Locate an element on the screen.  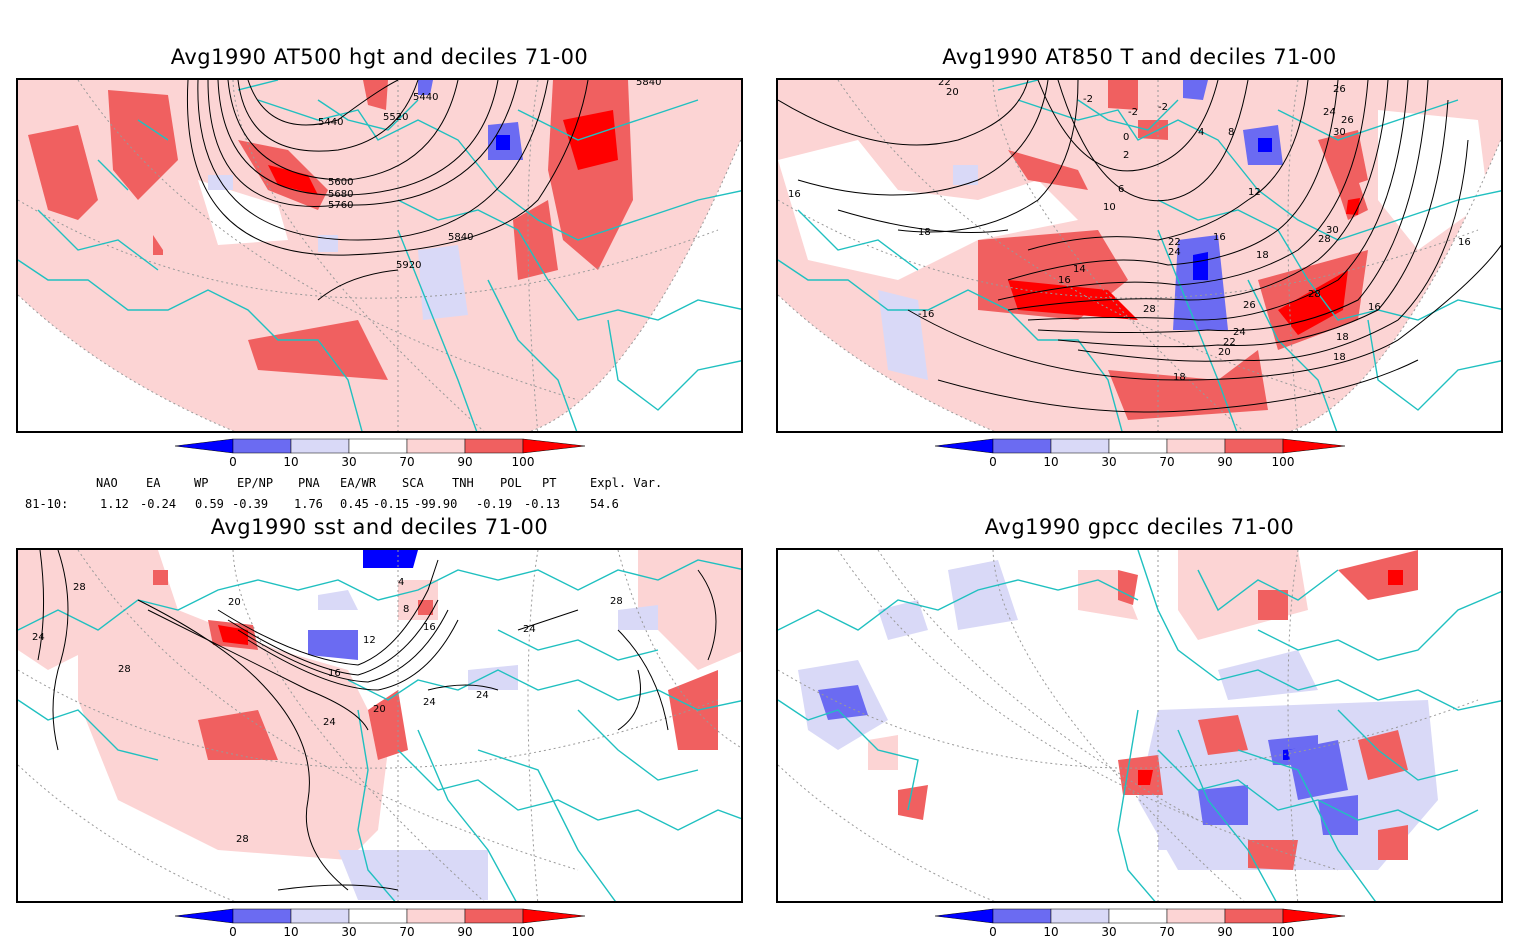
svg-text: 14 is located at coordinates (1079, 269).